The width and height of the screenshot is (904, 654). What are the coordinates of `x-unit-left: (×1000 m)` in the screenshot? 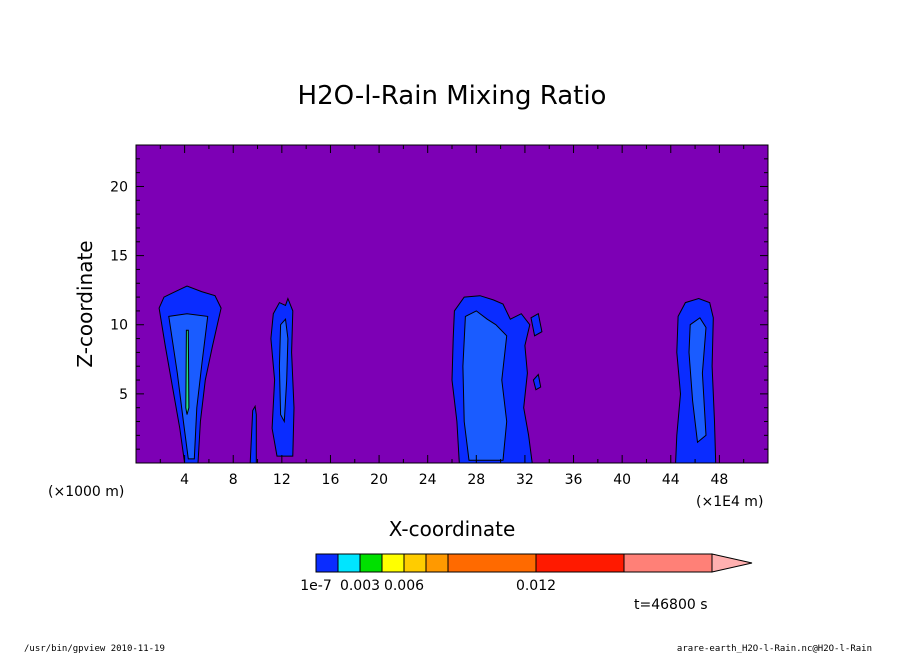 It's located at (86, 492).